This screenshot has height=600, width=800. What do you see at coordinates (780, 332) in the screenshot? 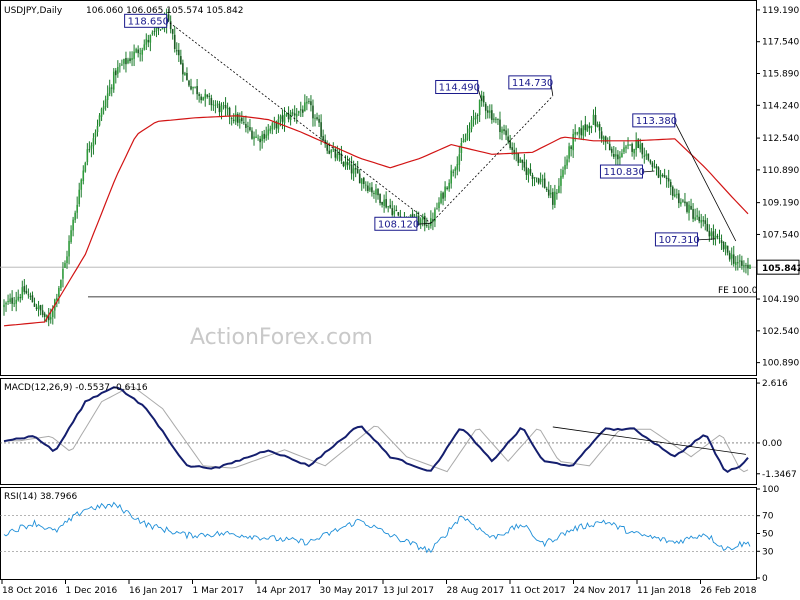
I see `price-tick-label: 102.540` at bounding box center [780, 332].